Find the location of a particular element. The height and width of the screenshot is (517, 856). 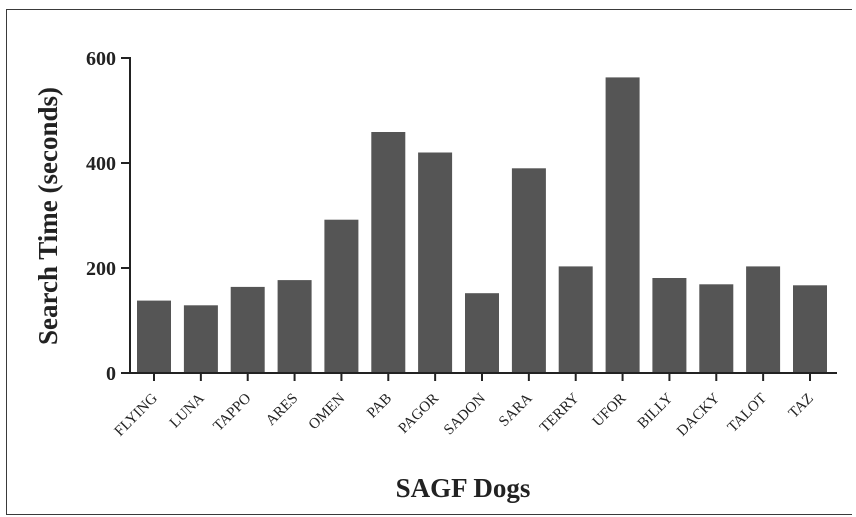

x-tick-label-pab: PAB is located at coordinates (379, 406).